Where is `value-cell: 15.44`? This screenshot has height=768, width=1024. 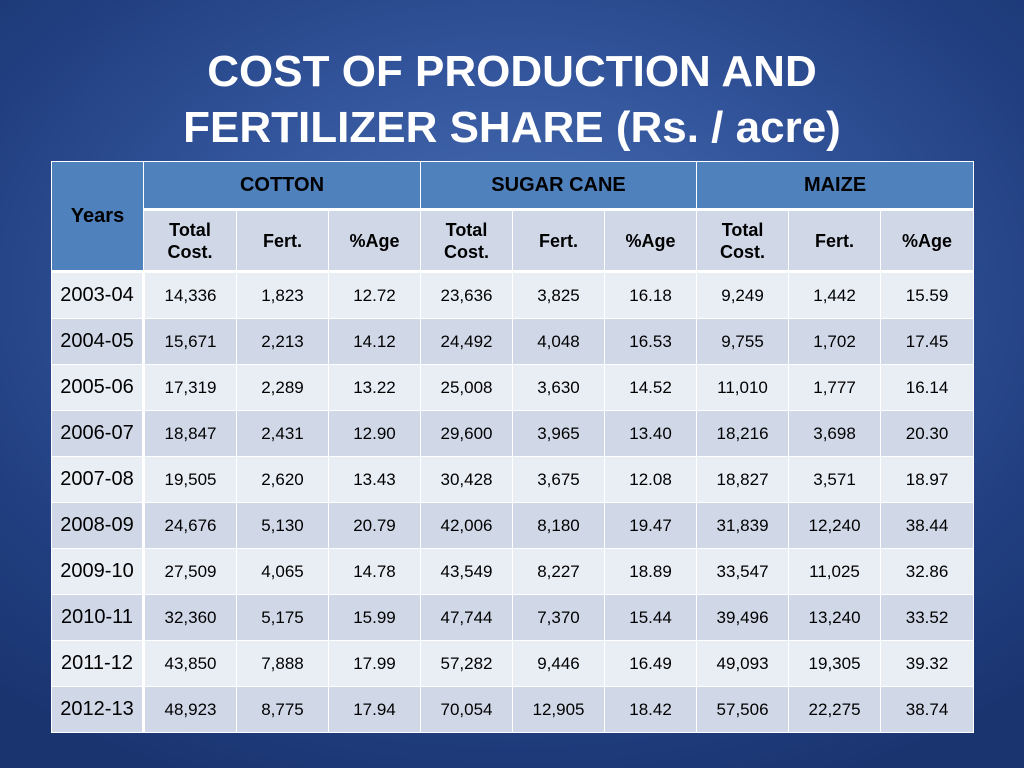
value-cell: 15.44 is located at coordinates (650, 617).